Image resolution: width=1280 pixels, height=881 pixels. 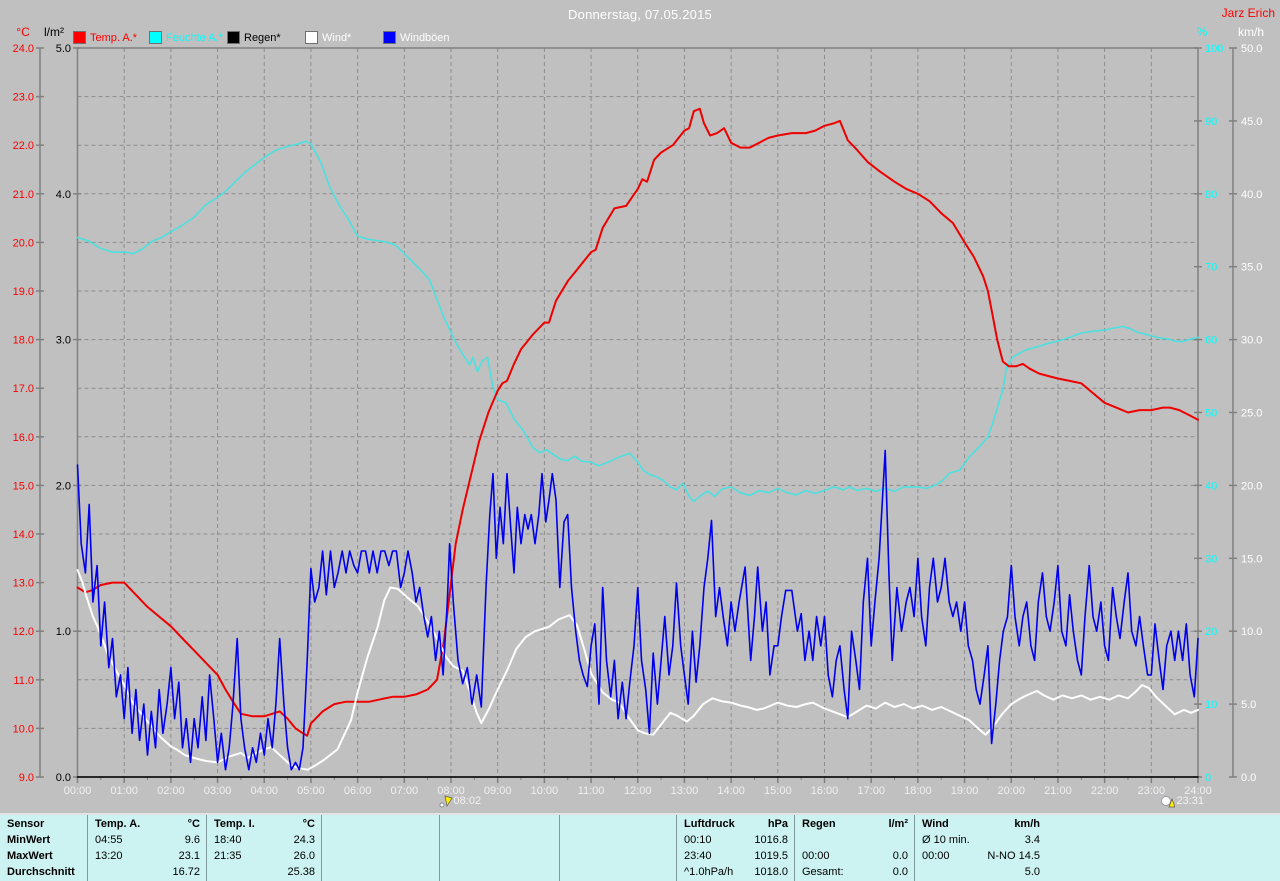 What do you see at coordinates (23, 729) in the screenshot?
I see `axis-tick-label: 10.0` at bounding box center [23, 729].